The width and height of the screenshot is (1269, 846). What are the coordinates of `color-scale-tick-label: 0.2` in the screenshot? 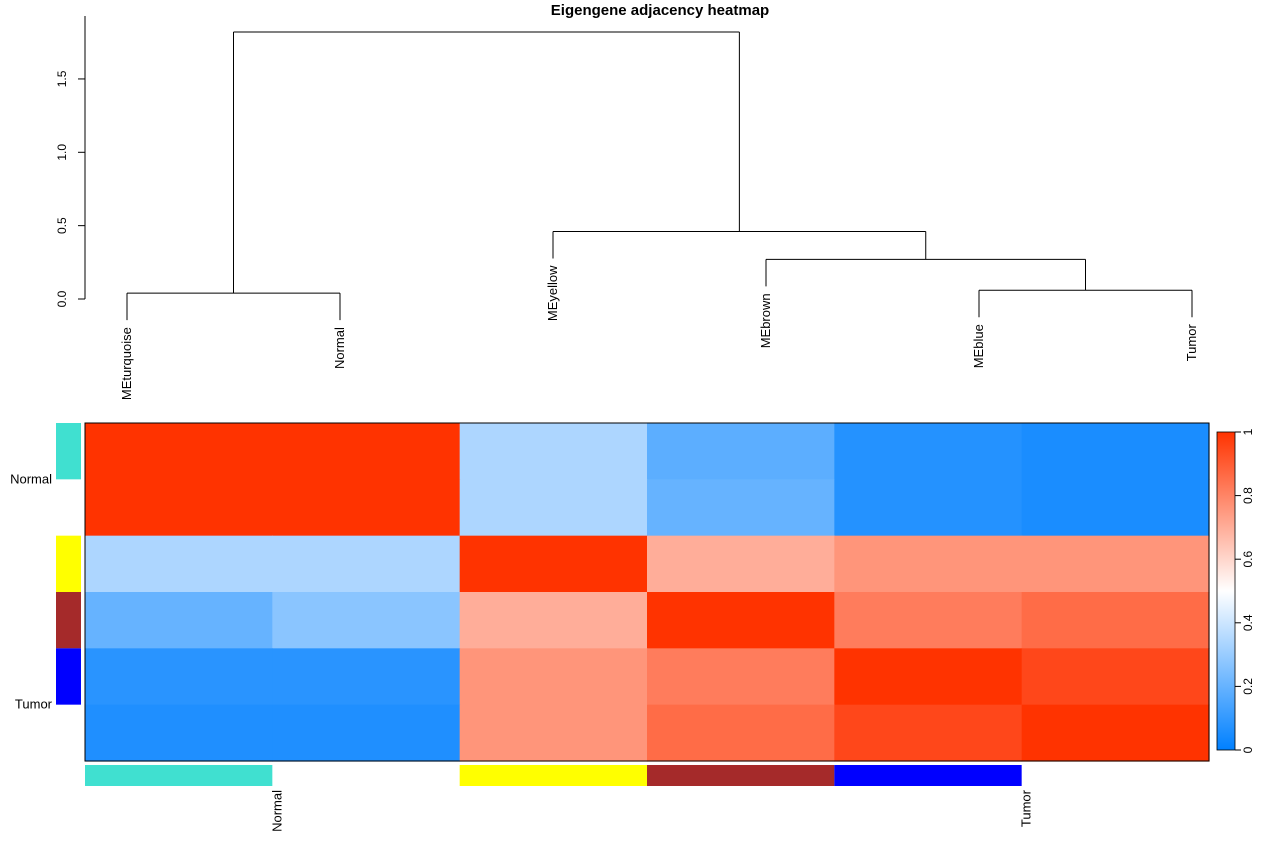 It's located at (1248, 686).